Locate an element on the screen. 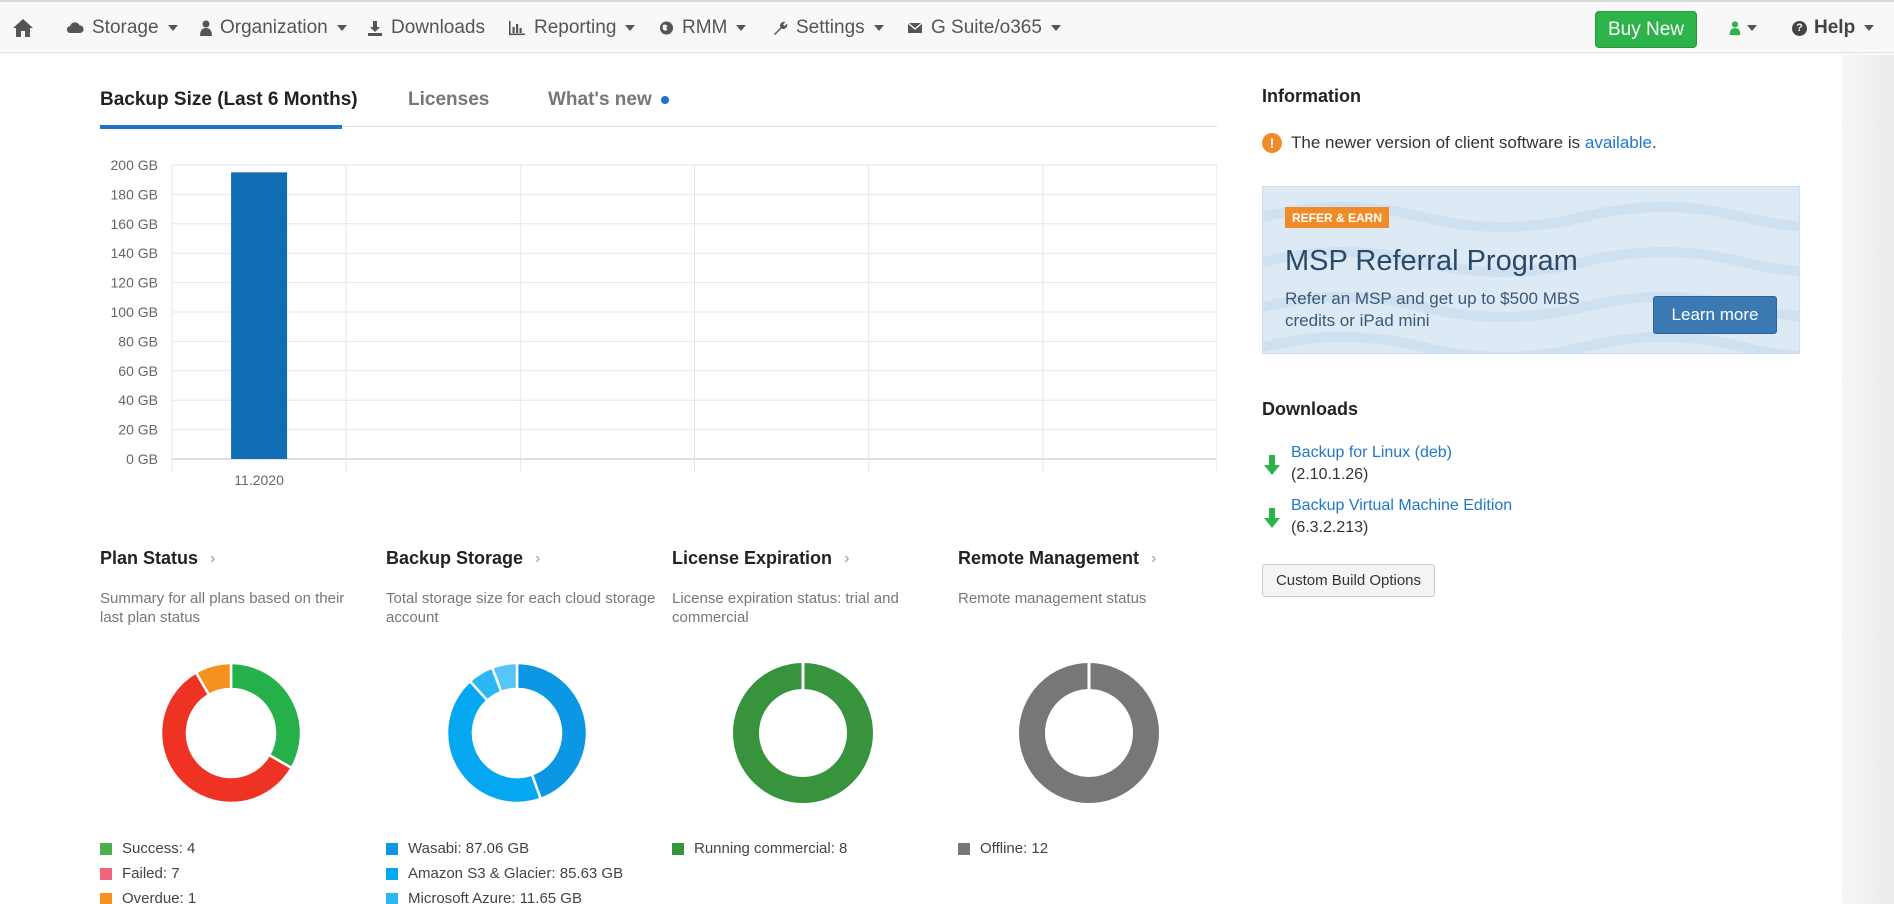 The width and height of the screenshot is (1894, 904). license-expiration-title: License Expiration › is located at coordinates (807, 558).